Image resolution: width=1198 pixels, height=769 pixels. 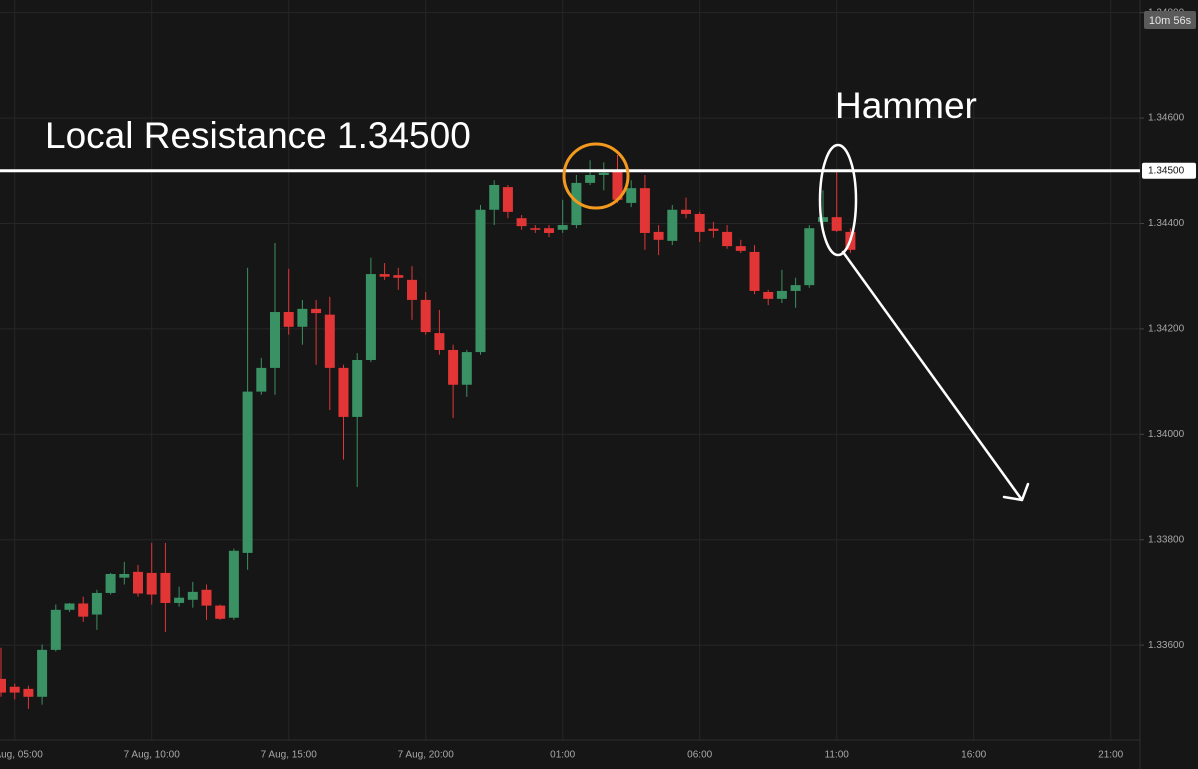 What do you see at coordinates (152, 755) in the screenshot?
I see `x-tick-label: 7 Aug, 10:00` at bounding box center [152, 755].